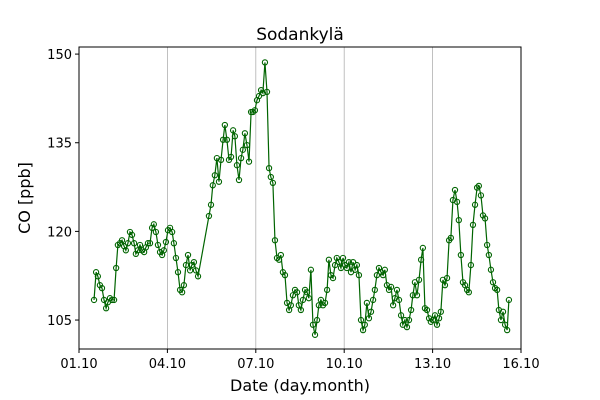 The height and width of the screenshot is (400, 600). What do you see at coordinates (59, 232) in the screenshot?
I see `y-tick-label: 120` at bounding box center [59, 232].